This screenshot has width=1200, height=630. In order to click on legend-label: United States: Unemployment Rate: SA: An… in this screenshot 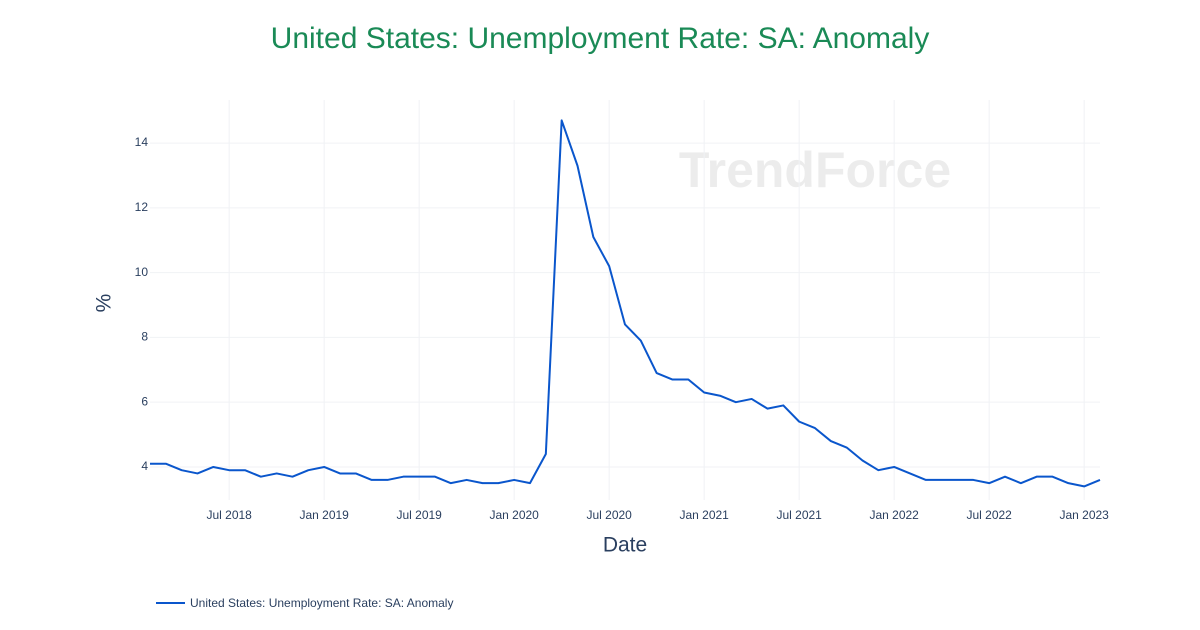, I will do `click(321, 603)`.